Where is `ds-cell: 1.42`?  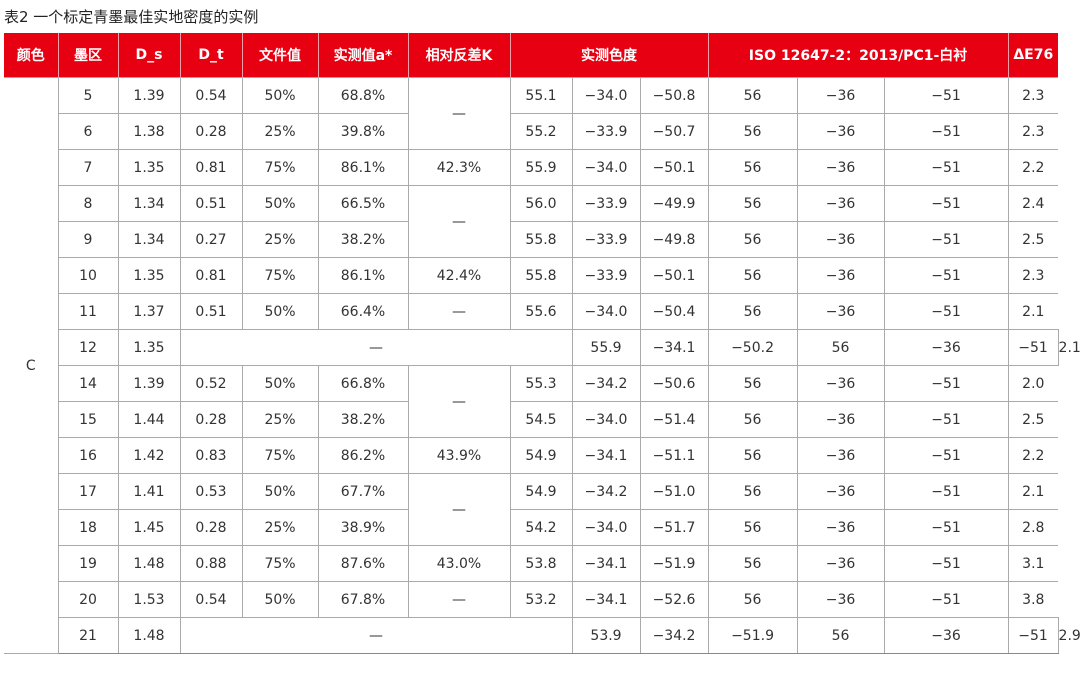
ds-cell: 1.42 is located at coordinates (149, 455).